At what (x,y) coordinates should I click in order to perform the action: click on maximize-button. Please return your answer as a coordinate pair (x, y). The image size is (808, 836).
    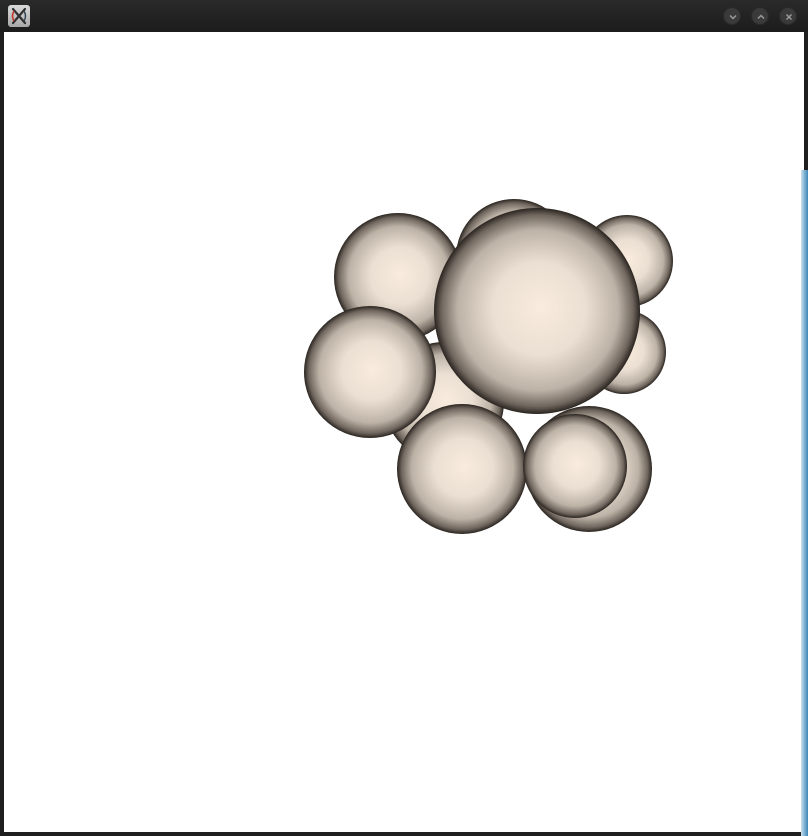
    Looking at the image, I should click on (760, 16).